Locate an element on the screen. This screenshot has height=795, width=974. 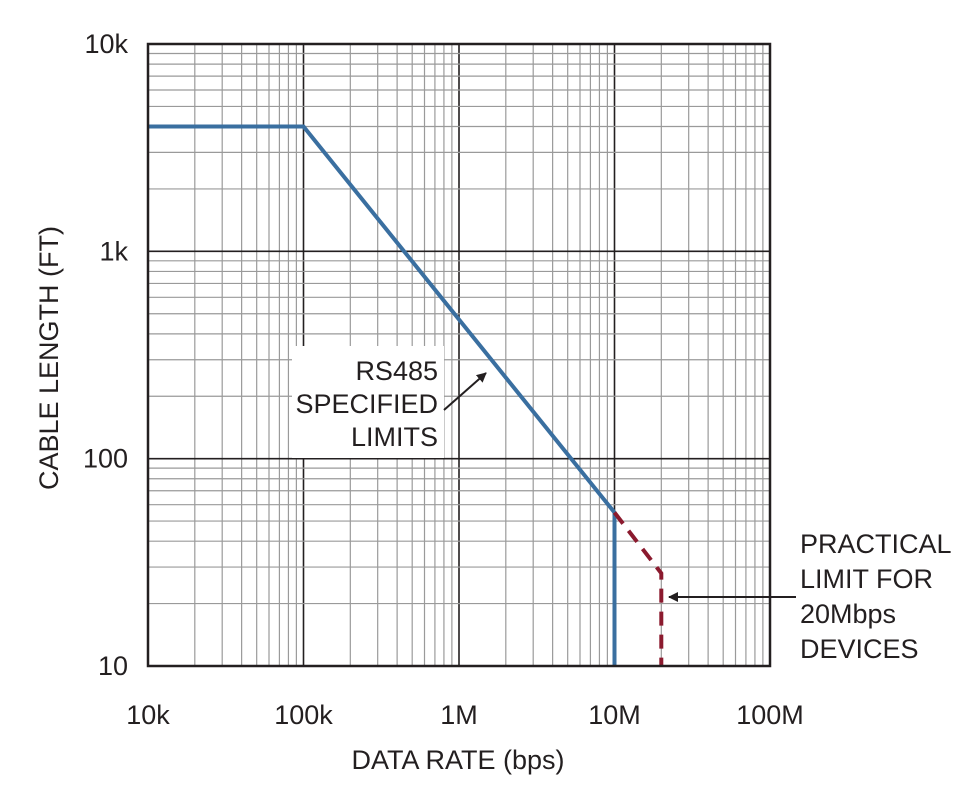
y-tick-labels: 10 100 1k 10k is located at coordinates (106, 355).